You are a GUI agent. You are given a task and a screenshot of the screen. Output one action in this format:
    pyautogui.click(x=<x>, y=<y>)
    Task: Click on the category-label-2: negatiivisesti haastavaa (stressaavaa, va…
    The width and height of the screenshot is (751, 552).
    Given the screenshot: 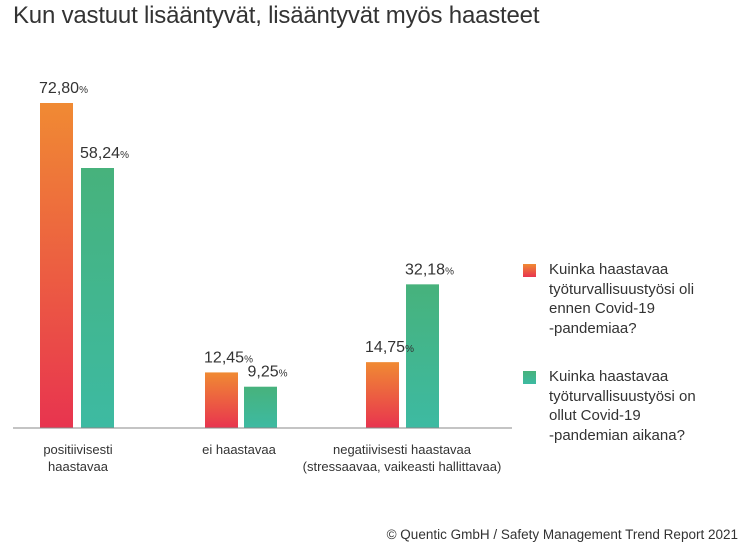 What is the action you would take?
    pyautogui.click(x=402, y=458)
    